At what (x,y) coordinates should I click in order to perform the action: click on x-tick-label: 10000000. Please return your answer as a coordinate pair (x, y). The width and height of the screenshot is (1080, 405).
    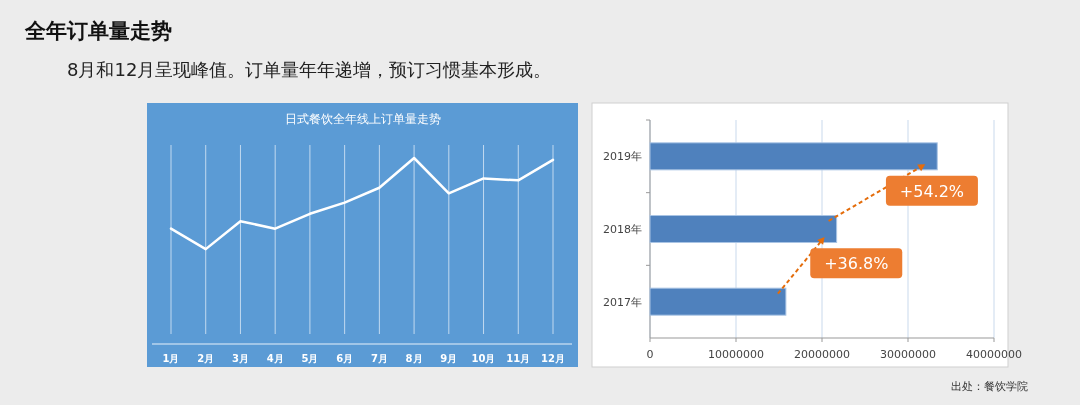
    Looking at the image, I should click on (736, 354).